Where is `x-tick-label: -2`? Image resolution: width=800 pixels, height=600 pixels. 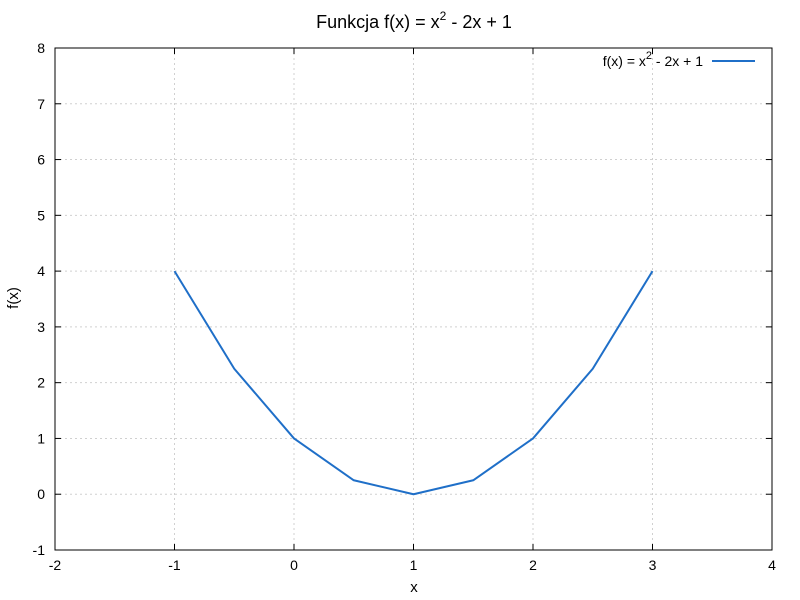 x-tick-label: -2 is located at coordinates (55, 565).